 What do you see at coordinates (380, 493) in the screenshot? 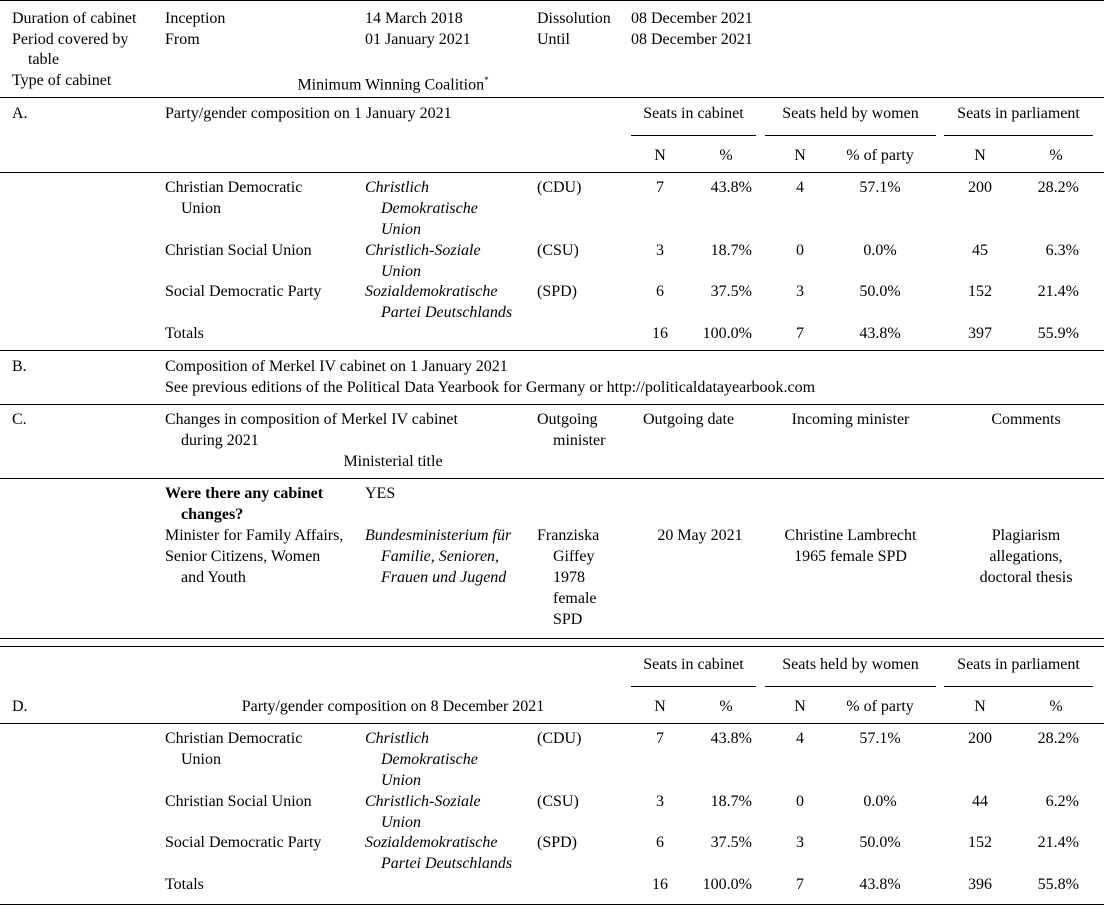
I see `cabinet-changes-answer: YES` at bounding box center [380, 493].